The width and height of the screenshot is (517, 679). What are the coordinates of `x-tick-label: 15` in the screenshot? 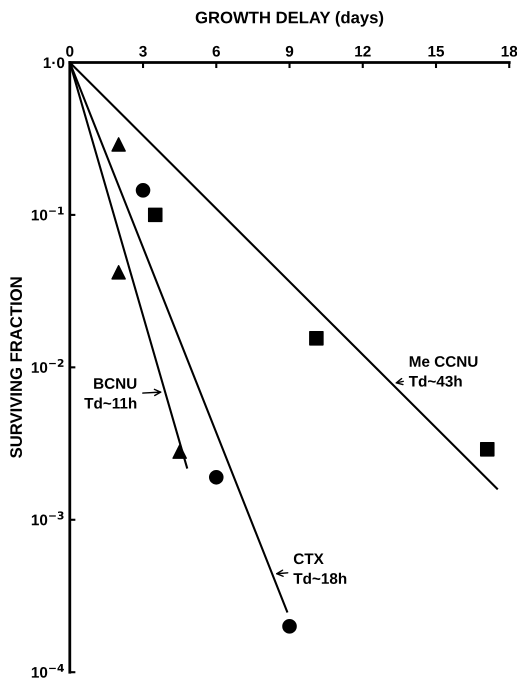 It's located at (436, 51).